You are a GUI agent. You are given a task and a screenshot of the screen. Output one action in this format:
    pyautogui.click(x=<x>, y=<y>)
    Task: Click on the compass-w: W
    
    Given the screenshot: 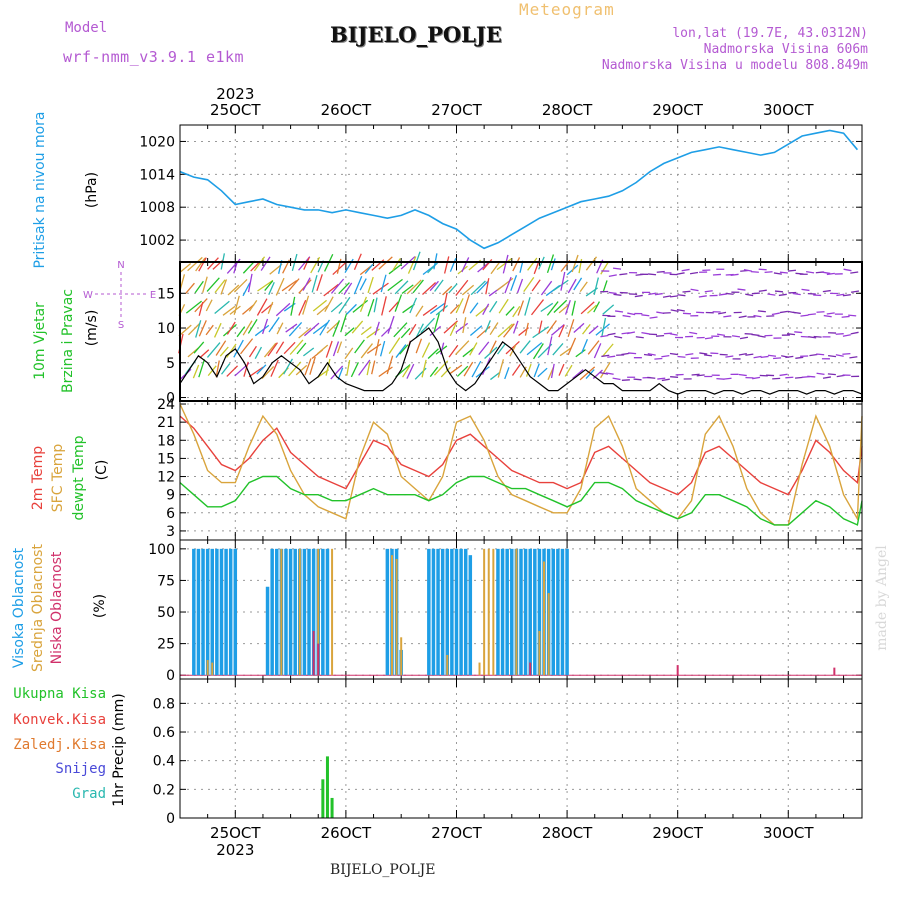 What is the action you would take?
    pyautogui.click(x=88, y=295)
    